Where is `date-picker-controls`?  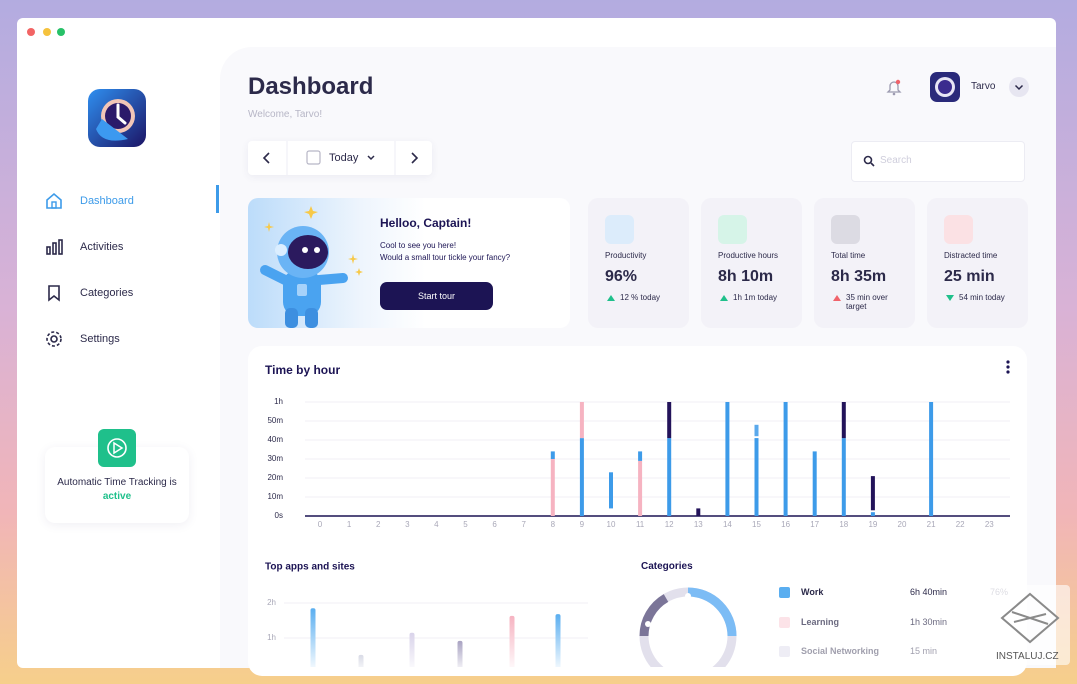
date-picker-controls is located at coordinates (340, 158).